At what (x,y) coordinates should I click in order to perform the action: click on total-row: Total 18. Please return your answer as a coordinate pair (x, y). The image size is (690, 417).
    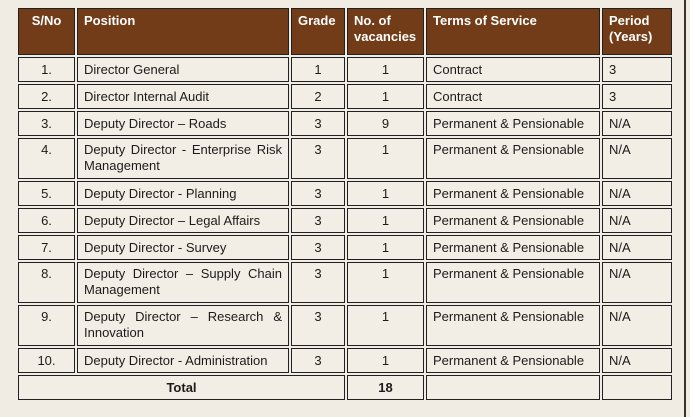
    Looking at the image, I should click on (345, 387).